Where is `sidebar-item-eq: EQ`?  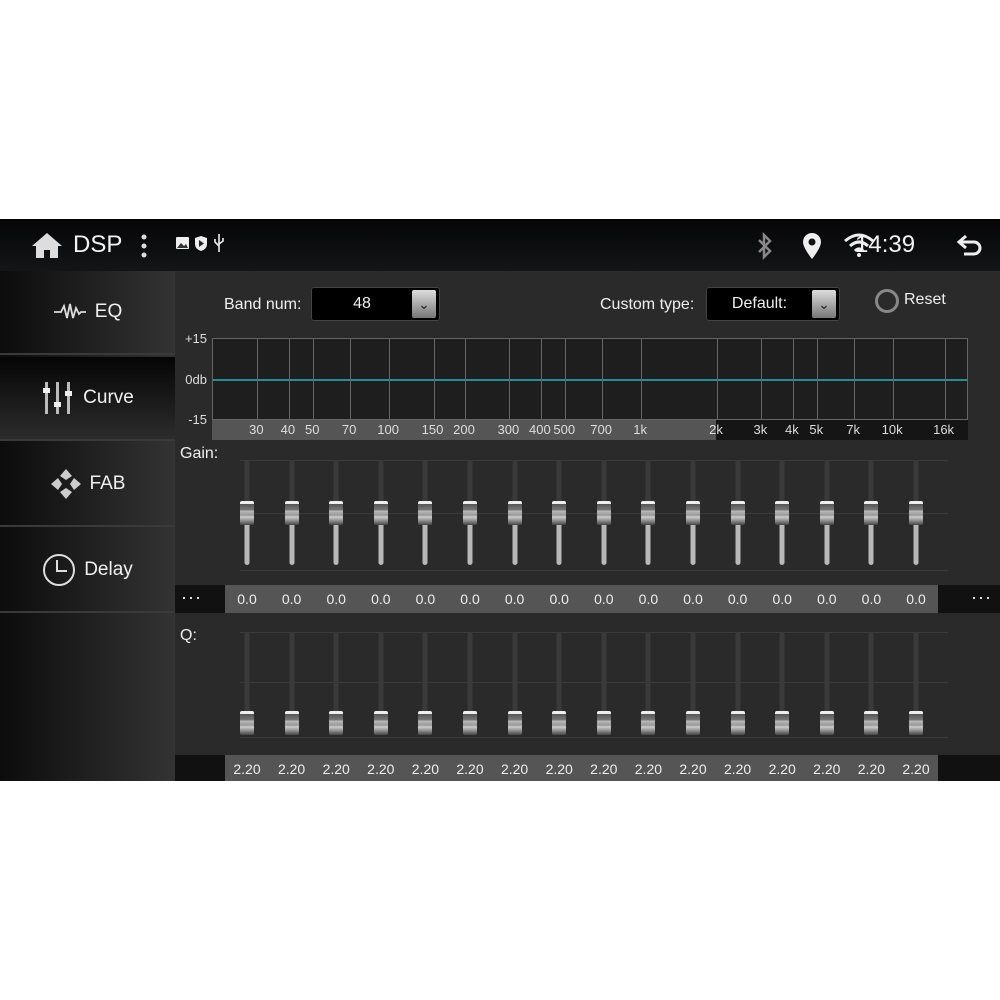
sidebar-item-eq: EQ is located at coordinates (87, 313).